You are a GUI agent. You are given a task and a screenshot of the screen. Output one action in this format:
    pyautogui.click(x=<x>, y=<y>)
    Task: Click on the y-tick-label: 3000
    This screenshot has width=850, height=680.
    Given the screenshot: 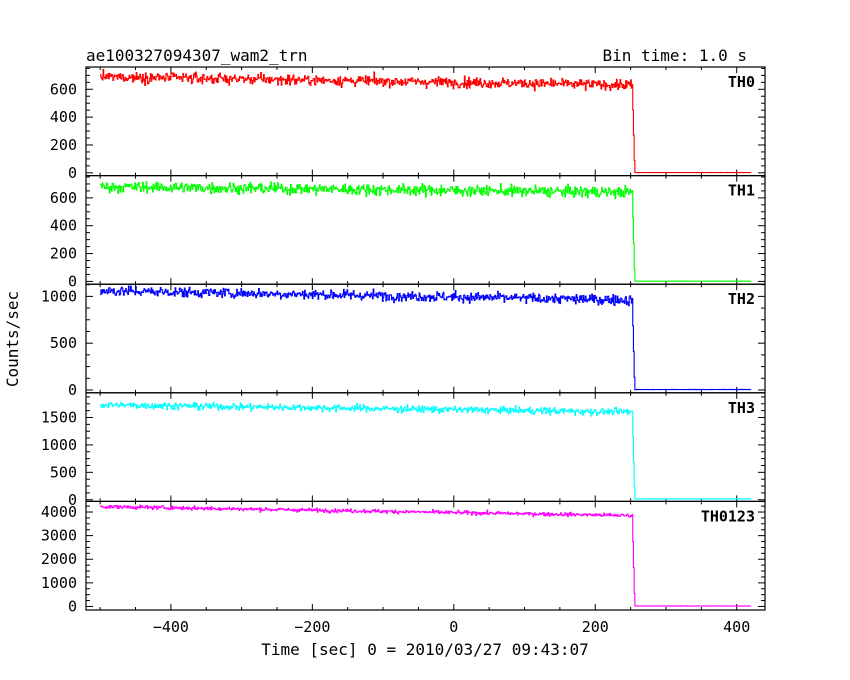 What is the action you would take?
    pyautogui.click(x=59, y=536)
    